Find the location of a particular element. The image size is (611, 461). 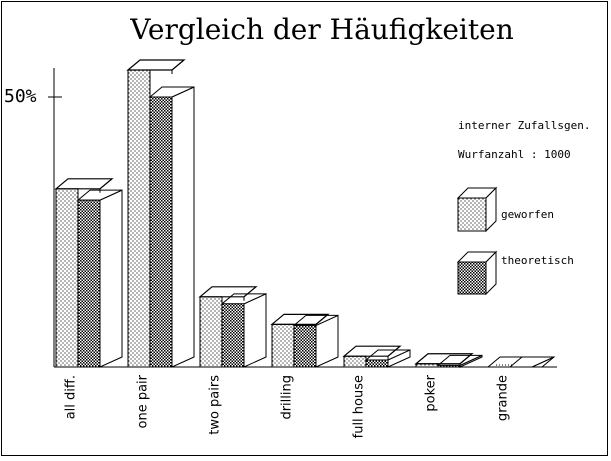

legend-swatch-geworfen is located at coordinates (477, 209).